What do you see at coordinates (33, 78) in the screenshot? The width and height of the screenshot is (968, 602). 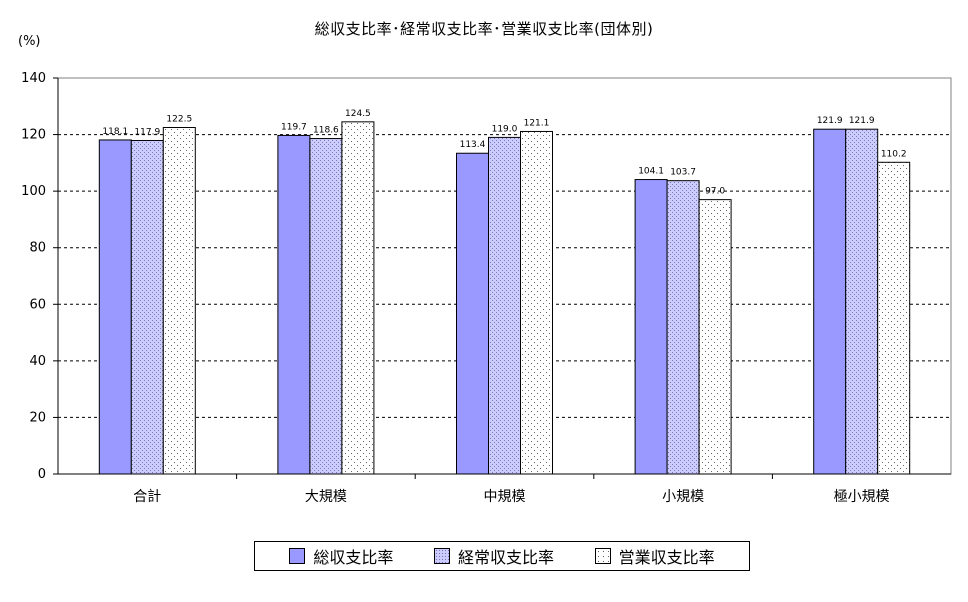 I see `y-tick-label: 140` at bounding box center [33, 78].